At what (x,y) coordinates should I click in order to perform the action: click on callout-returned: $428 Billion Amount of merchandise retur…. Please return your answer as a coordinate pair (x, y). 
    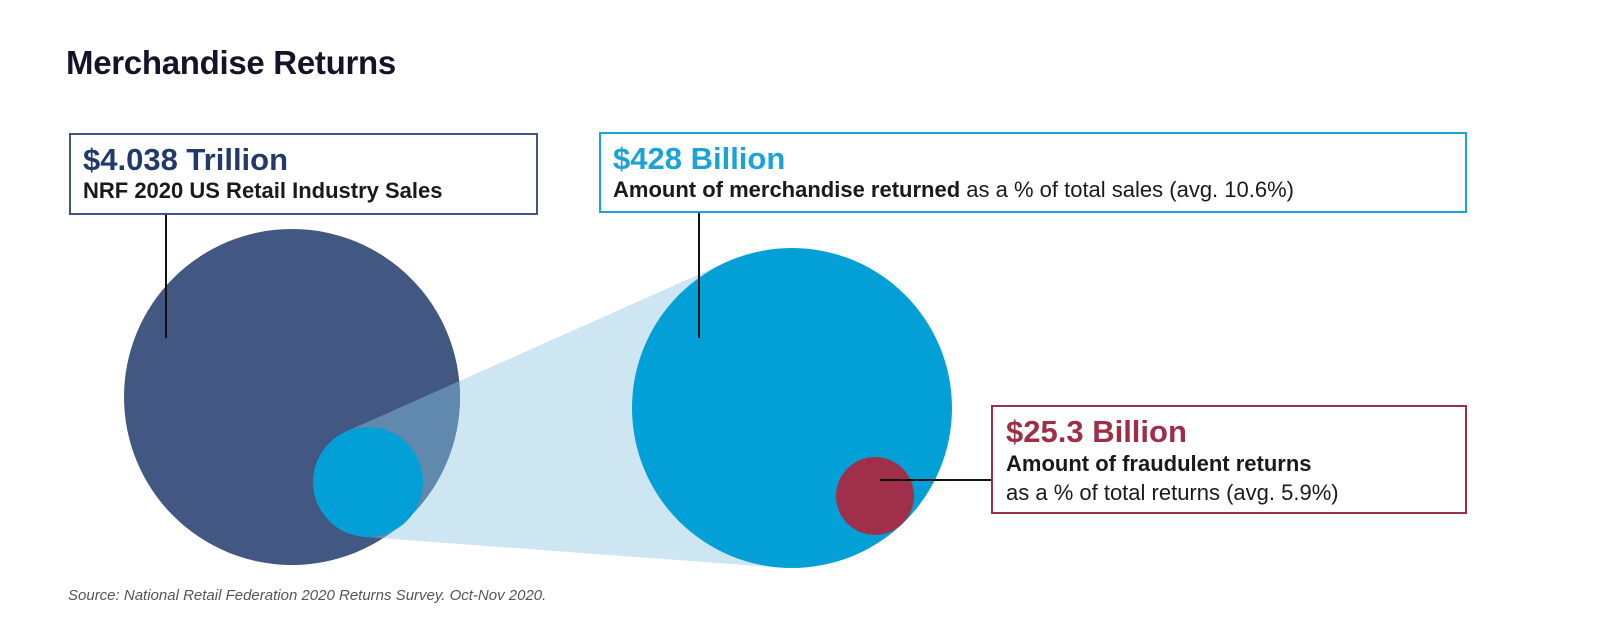
    Looking at the image, I should click on (1033, 172).